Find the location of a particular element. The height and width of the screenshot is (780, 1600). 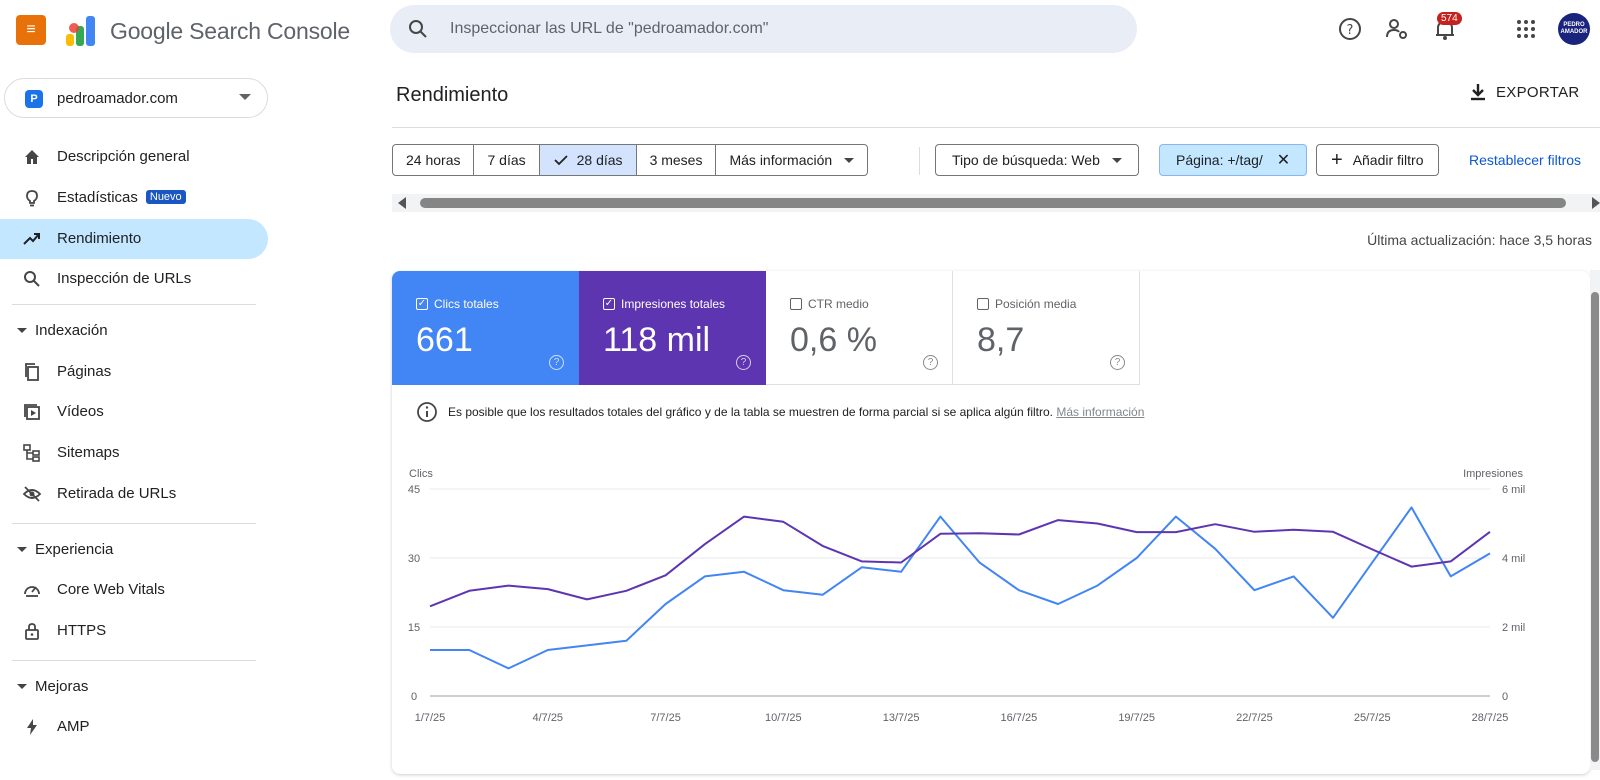

video-icon is located at coordinates (32, 412).